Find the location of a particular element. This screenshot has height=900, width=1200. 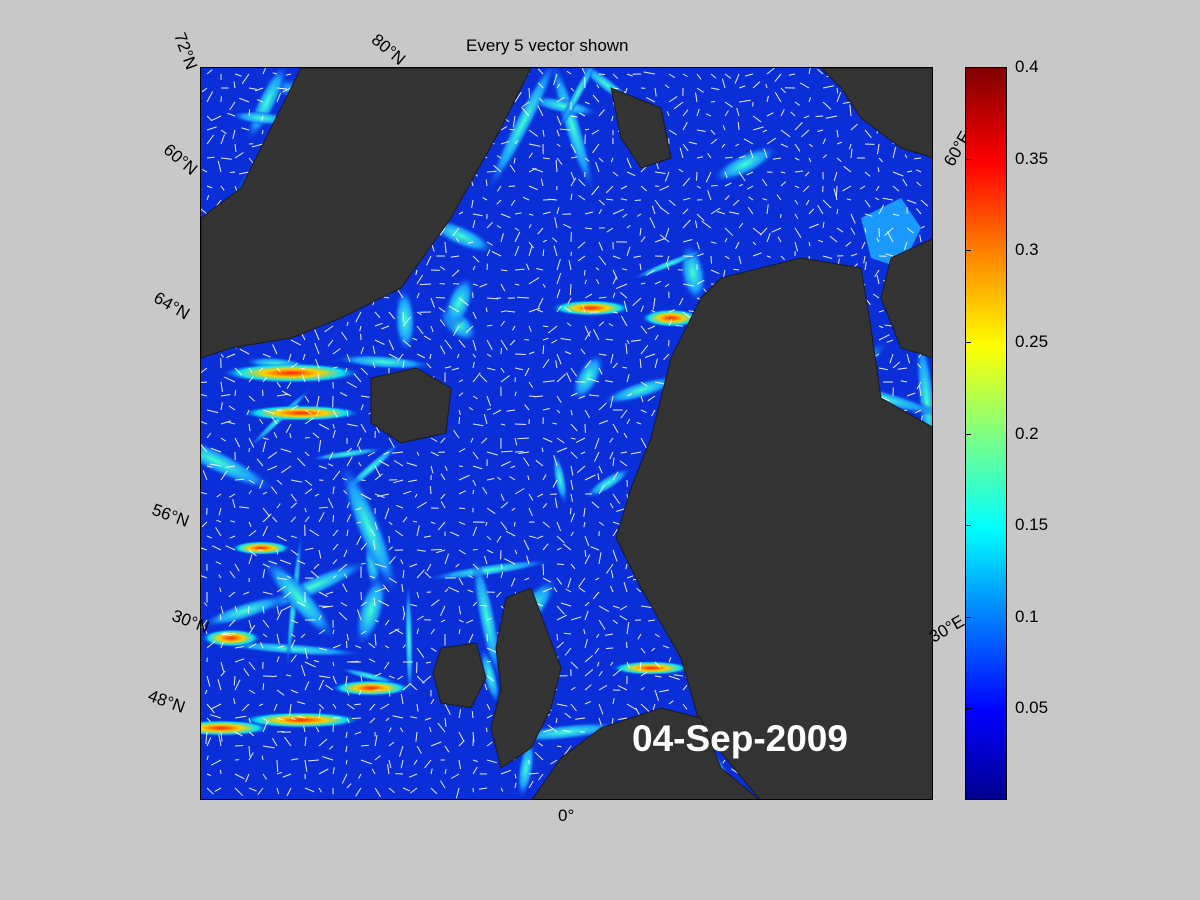

lon-label-0: 0° is located at coordinates (566, 815).